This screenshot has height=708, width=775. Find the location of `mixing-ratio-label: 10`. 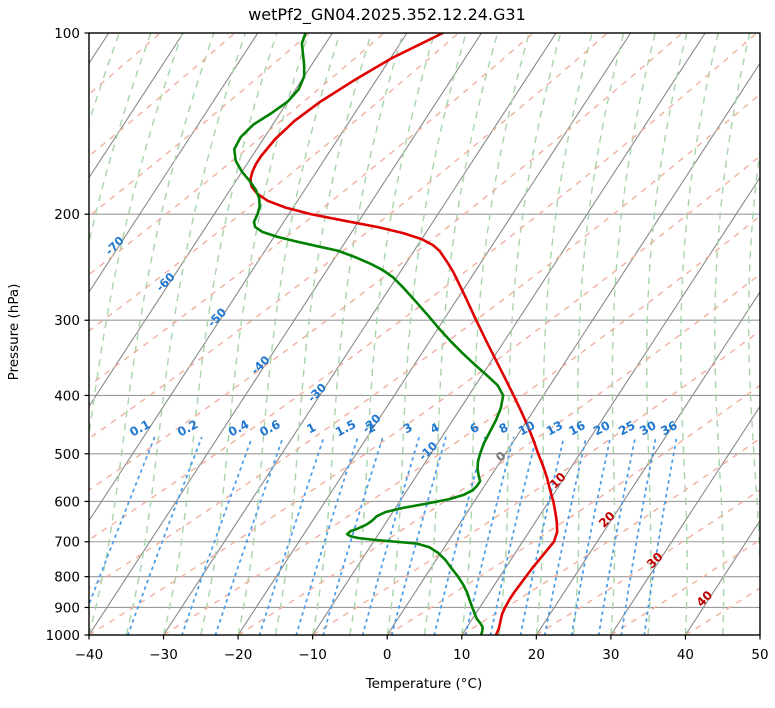

mixing-ratio-label: 10 is located at coordinates (526, 428).